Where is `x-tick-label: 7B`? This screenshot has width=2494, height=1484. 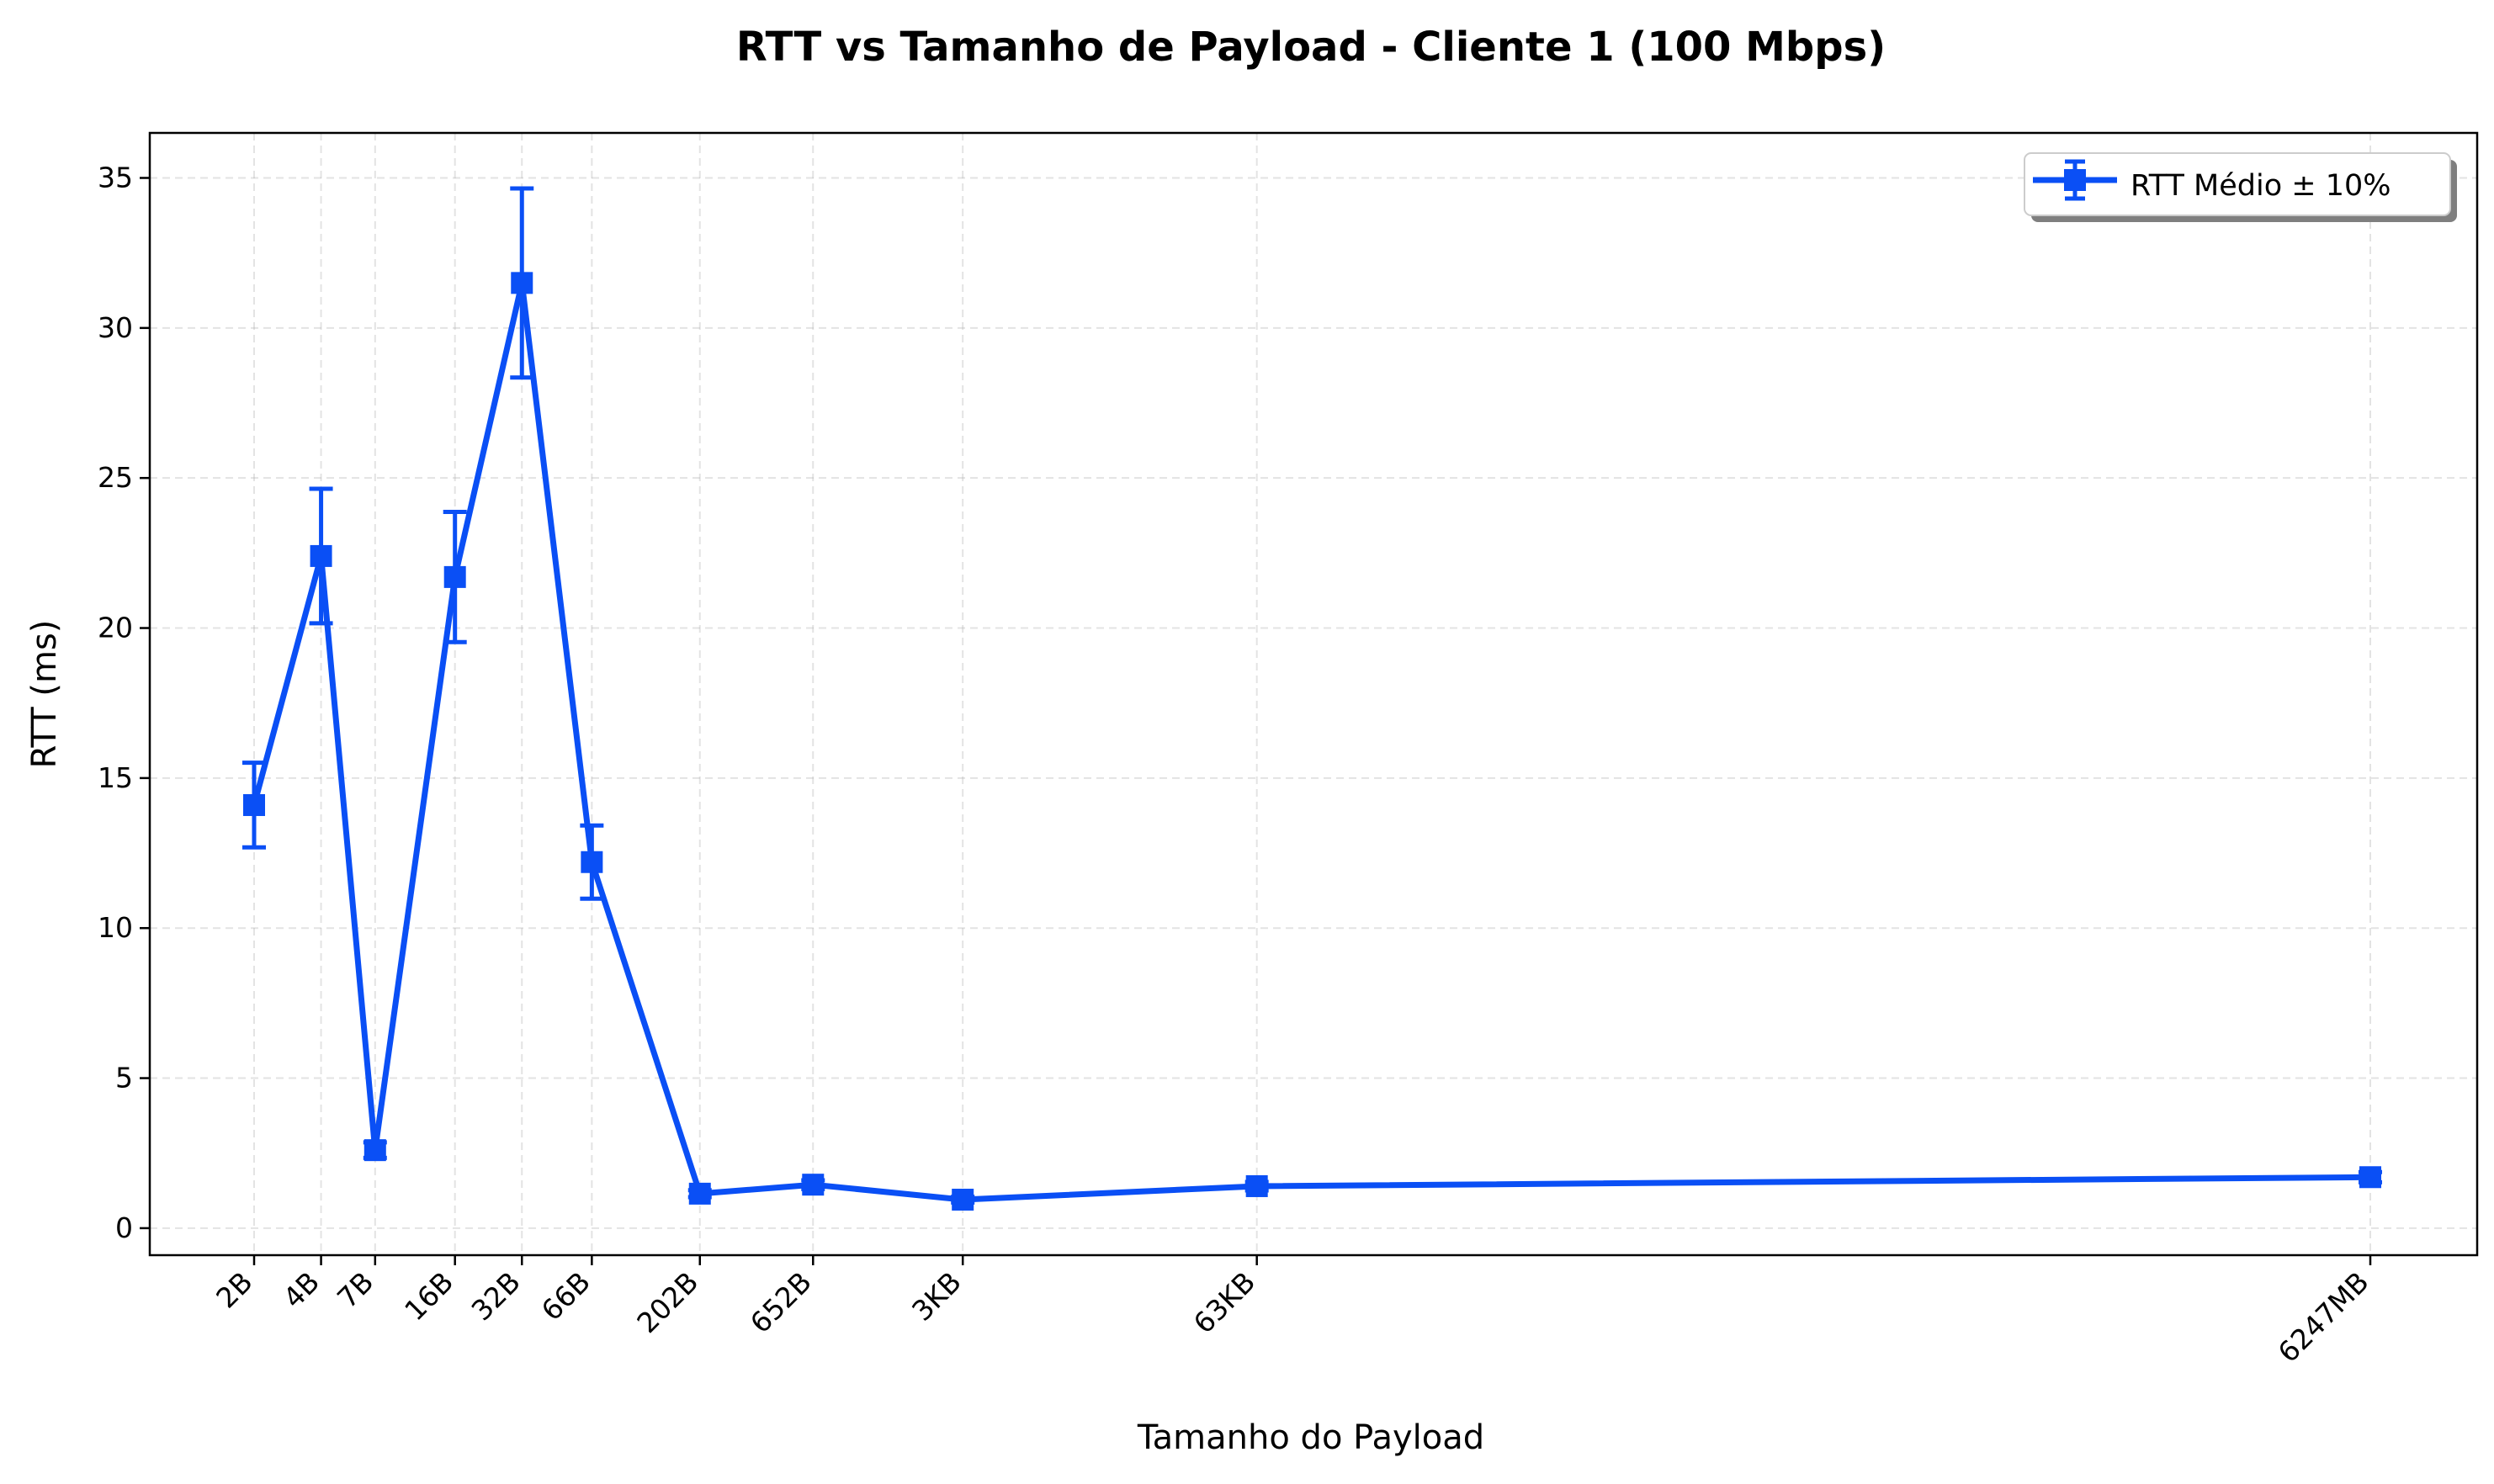 x-tick-label: 7B is located at coordinates (355, 1289).